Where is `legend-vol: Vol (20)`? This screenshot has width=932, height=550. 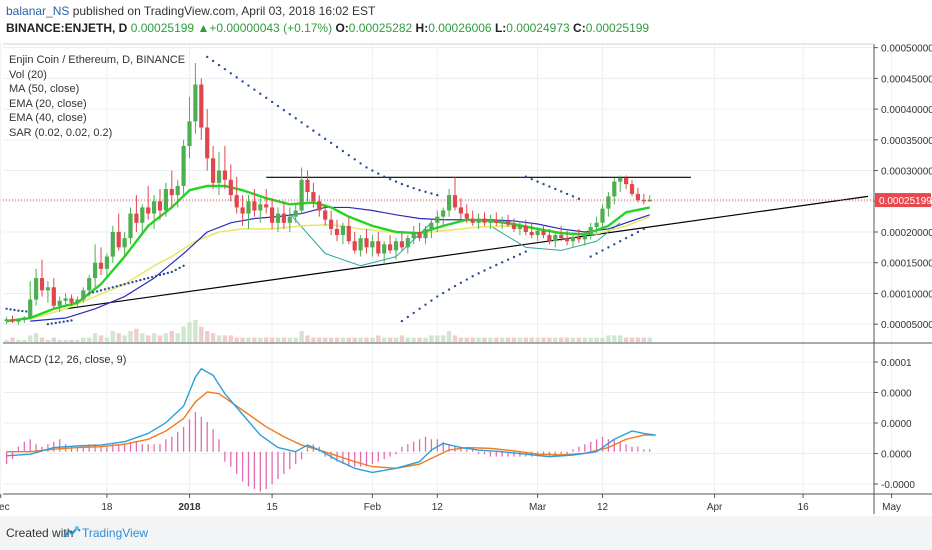 legend-vol: Vol (20) is located at coordinates (28, 74).